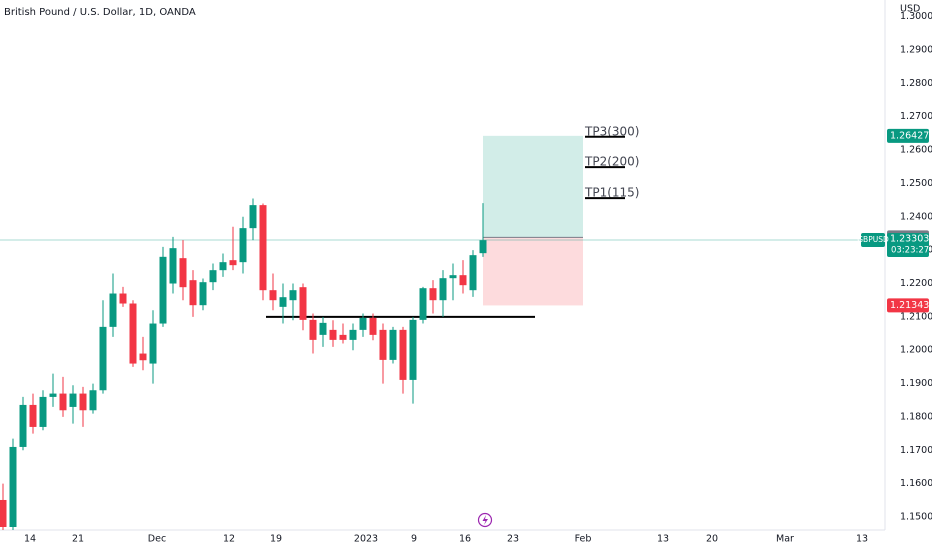 The image size is (932, 550). I want to click on x-tick-label: 21, so click(78, 539).